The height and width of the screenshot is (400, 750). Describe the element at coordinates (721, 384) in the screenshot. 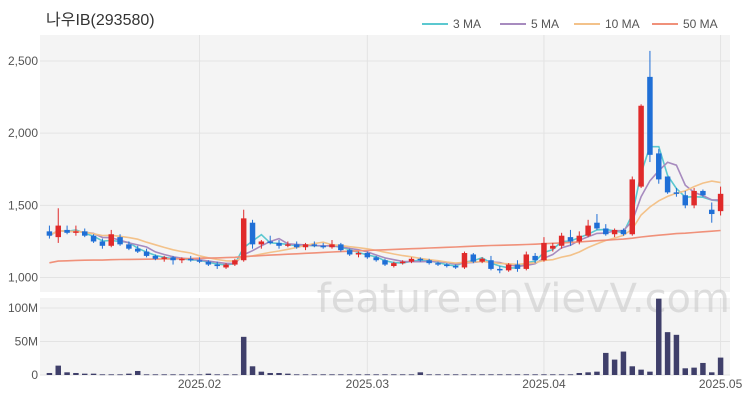

I see `date-tick-label: 2025.05` at that location.